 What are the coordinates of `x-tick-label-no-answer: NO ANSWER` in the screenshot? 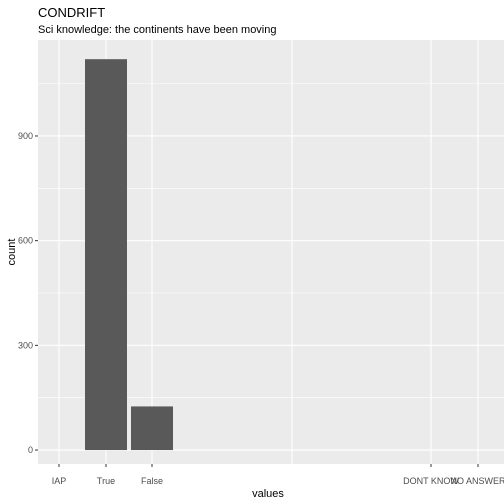 It's located at (477, 481).